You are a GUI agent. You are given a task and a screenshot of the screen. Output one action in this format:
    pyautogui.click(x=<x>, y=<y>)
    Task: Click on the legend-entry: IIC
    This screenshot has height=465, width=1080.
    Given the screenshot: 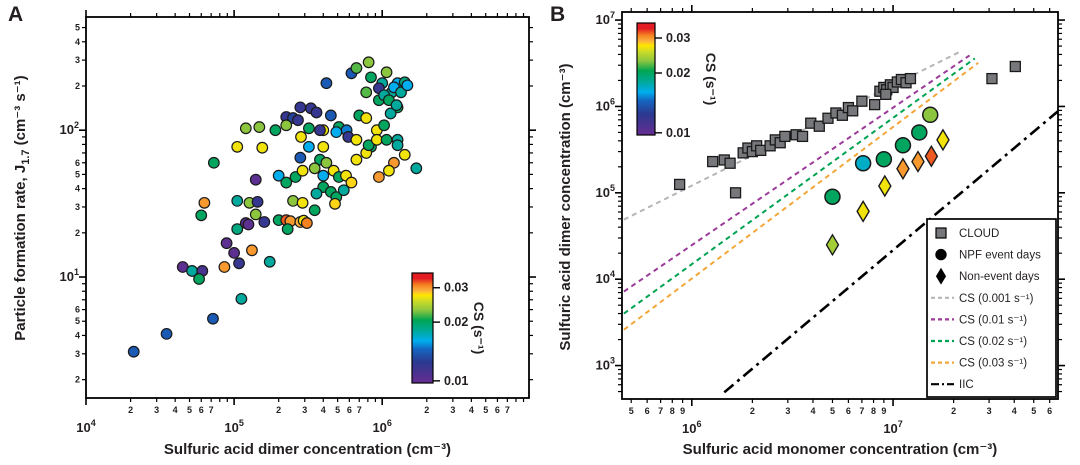 What is the action you would take?
    pyautogui.click(x=952, y=385)
    